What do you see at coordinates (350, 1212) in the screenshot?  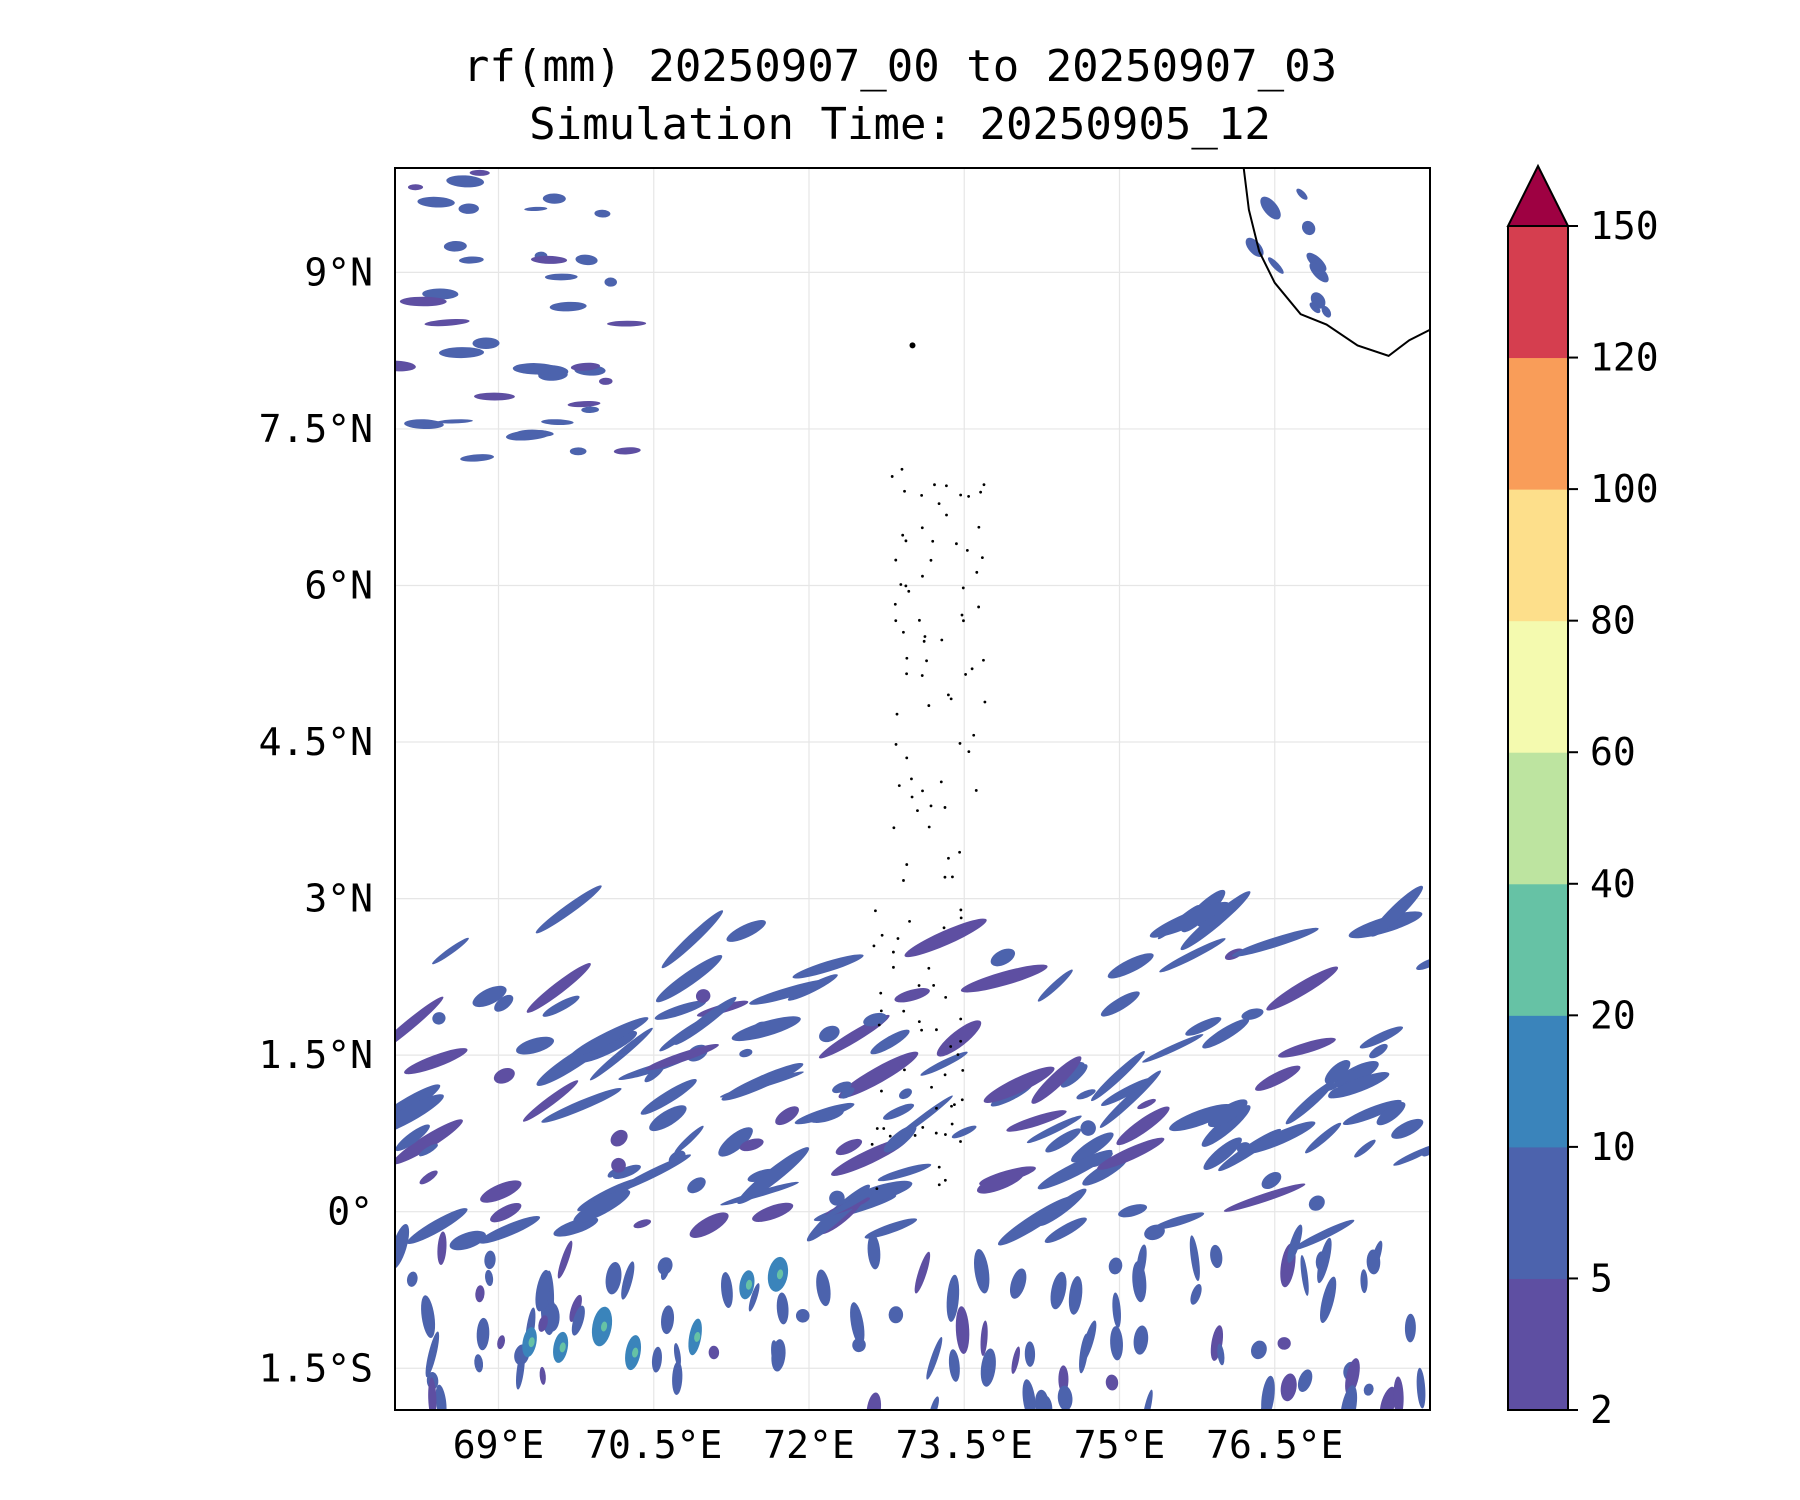 I see `lat-tick-label: 0°` at bounding box center [350, 1212].